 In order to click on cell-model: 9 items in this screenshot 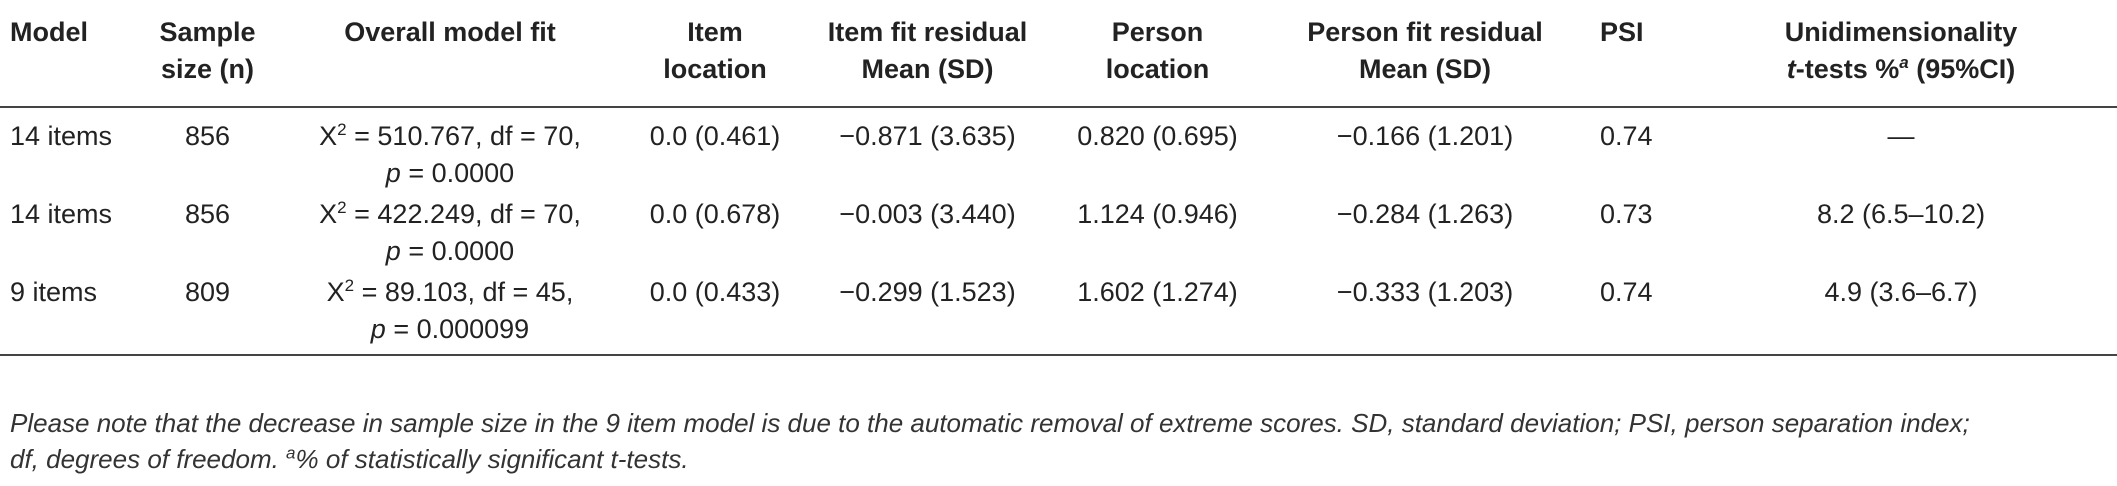, I will do `click(72, 313)`.